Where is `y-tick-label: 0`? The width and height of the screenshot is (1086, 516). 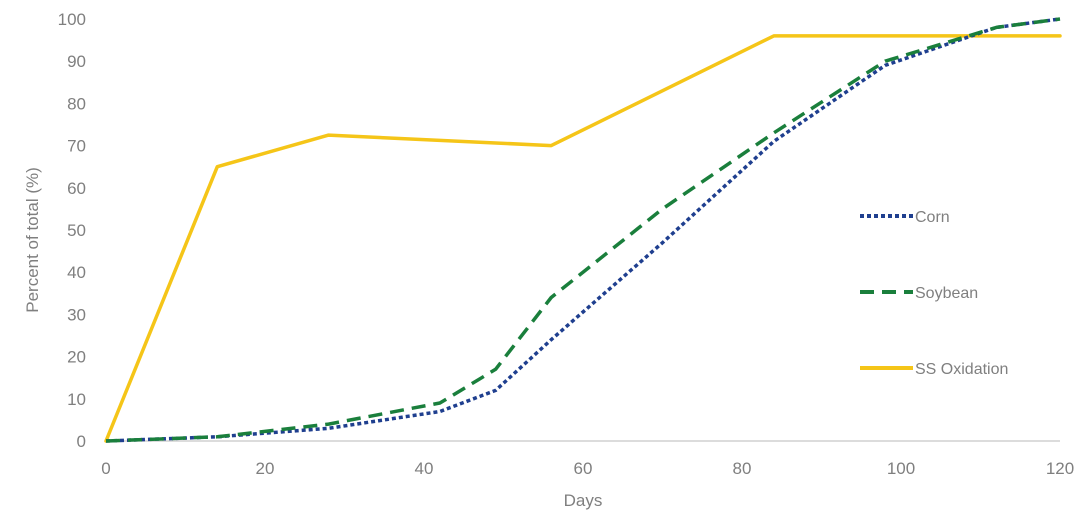
y-tick-label: 0 is located at coordinates (81, 441).